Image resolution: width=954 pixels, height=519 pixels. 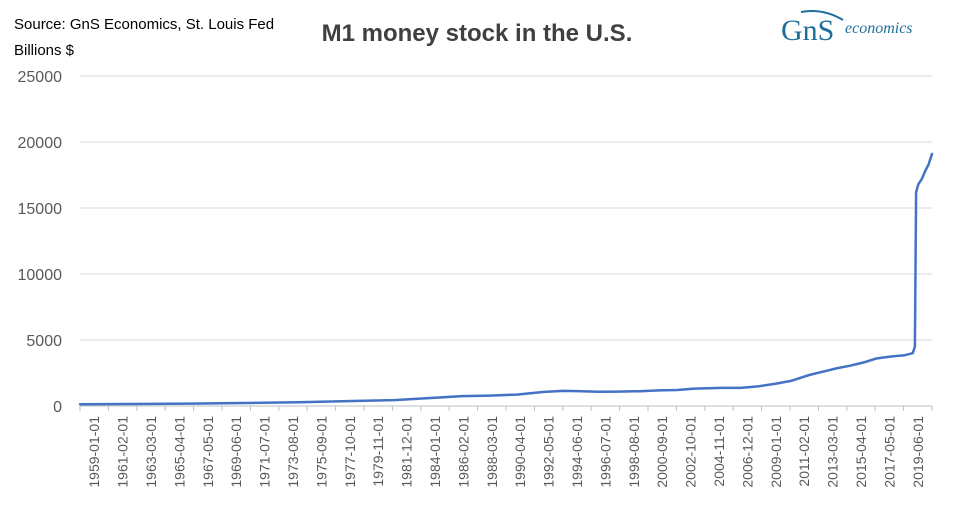 What do you see at coordinates (691, 452) in the screenshot?
I see `x-tick-label: 2002-10-01` at bounding box center [691, 452].